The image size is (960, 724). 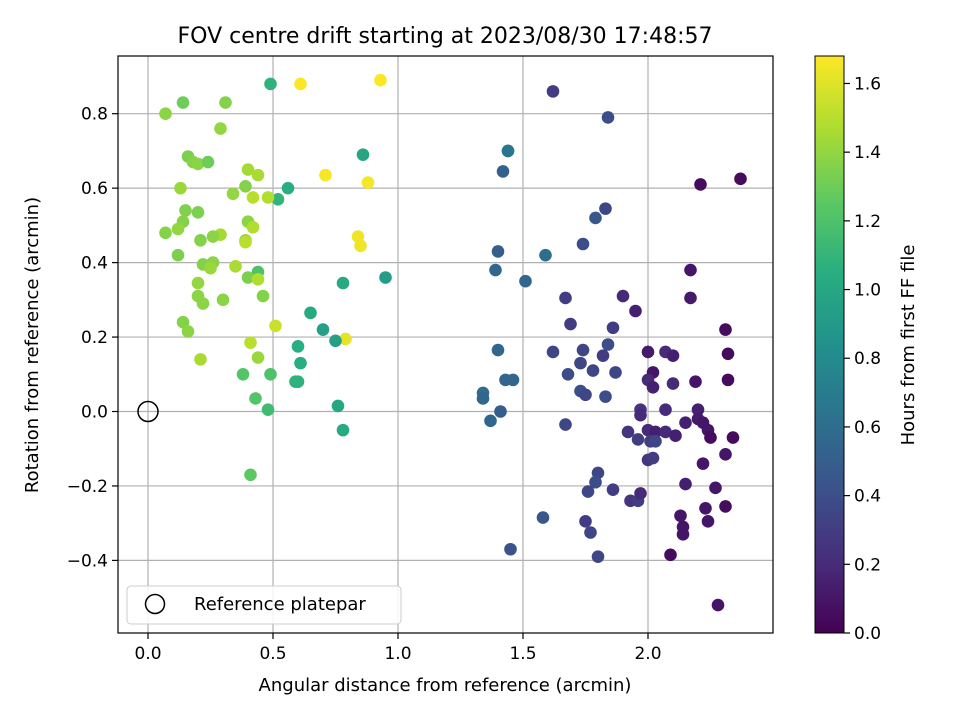 What do you see at coordinates (264, 605) in the screenshot?
I see `legend-box` at bounding box center [264, 605].